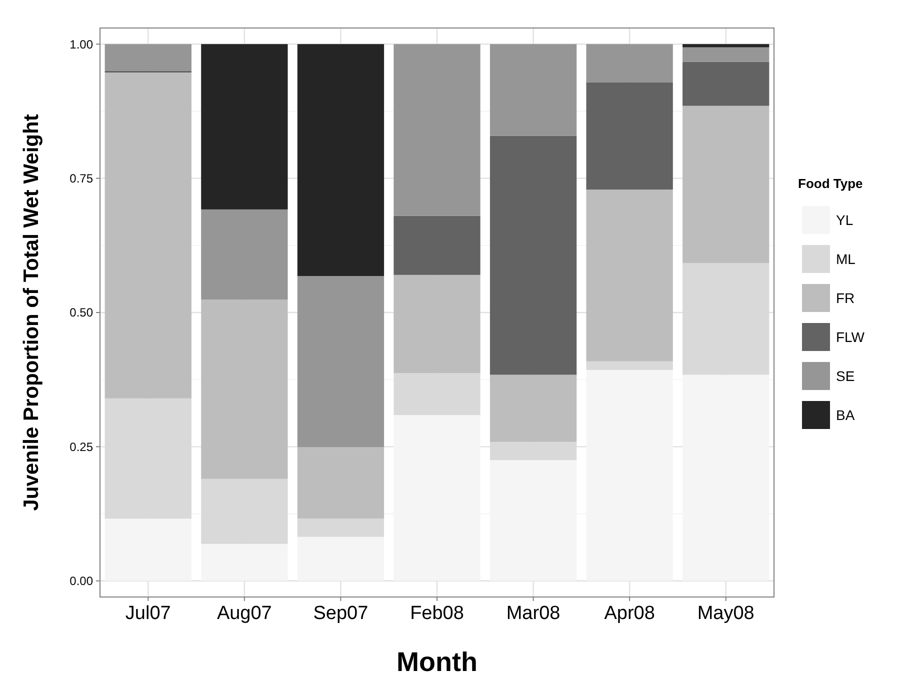 The width and height of the screenshot is (902, 689). I want to click on y-tick-label: 0.25, so click(82, 447).